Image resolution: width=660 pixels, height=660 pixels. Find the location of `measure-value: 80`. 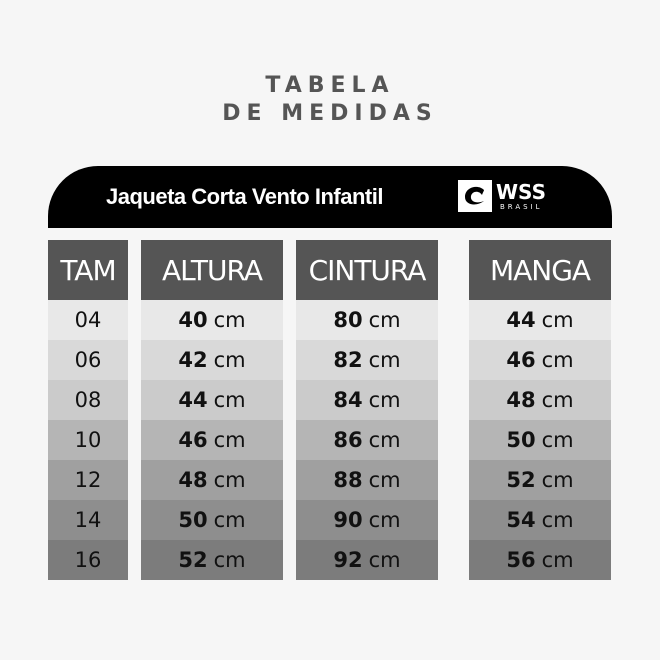

measure-value: 80 is located at coordinates (348, 320).